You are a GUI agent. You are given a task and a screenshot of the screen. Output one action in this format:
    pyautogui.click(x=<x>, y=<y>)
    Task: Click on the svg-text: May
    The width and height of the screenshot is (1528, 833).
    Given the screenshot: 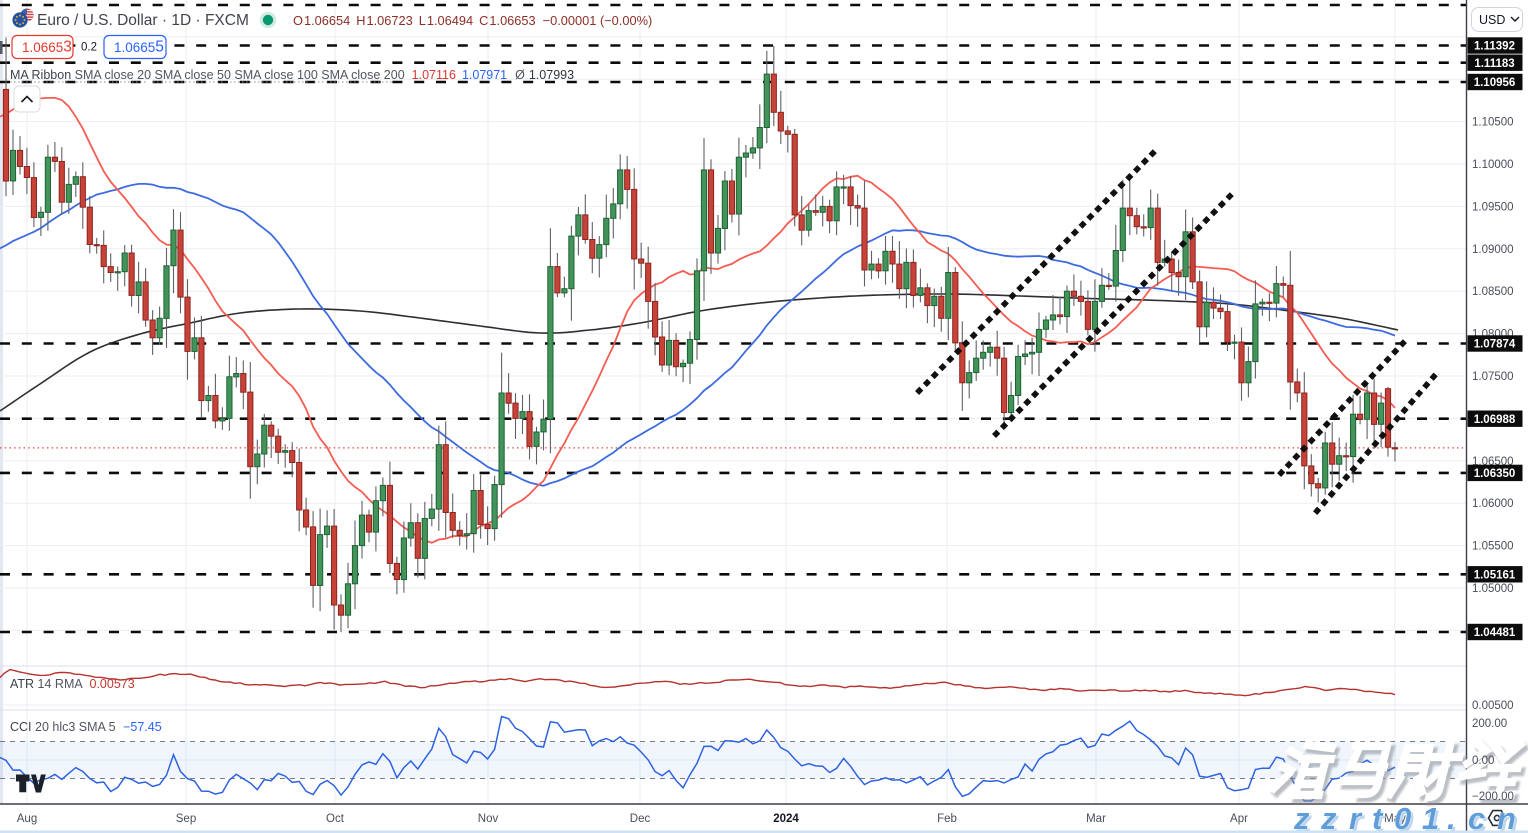 What is the action you would take?
    pyautogui.click(x=1395, y=819)
    